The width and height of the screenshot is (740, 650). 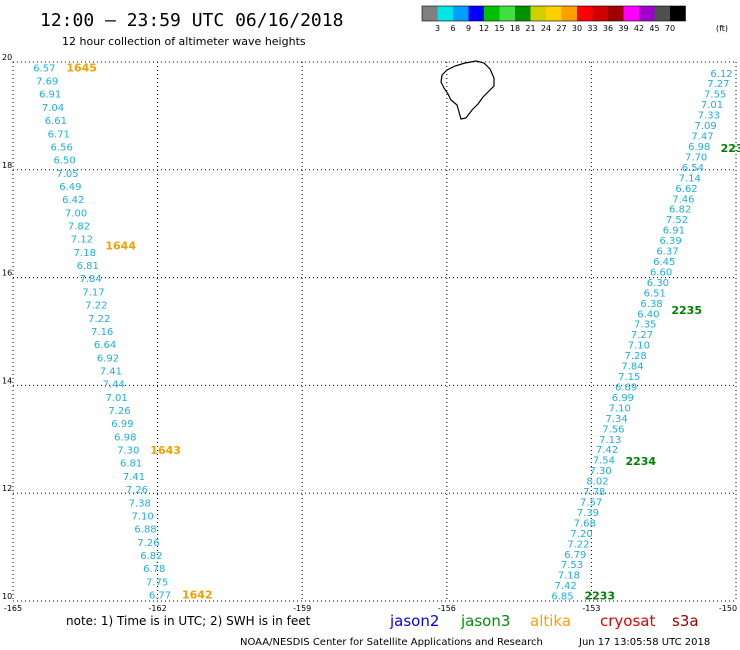 What do you see at coordinates (157, 582) in the screenshot?
I see `wave-height-value: 7.75` at bounding box center [157, 582].